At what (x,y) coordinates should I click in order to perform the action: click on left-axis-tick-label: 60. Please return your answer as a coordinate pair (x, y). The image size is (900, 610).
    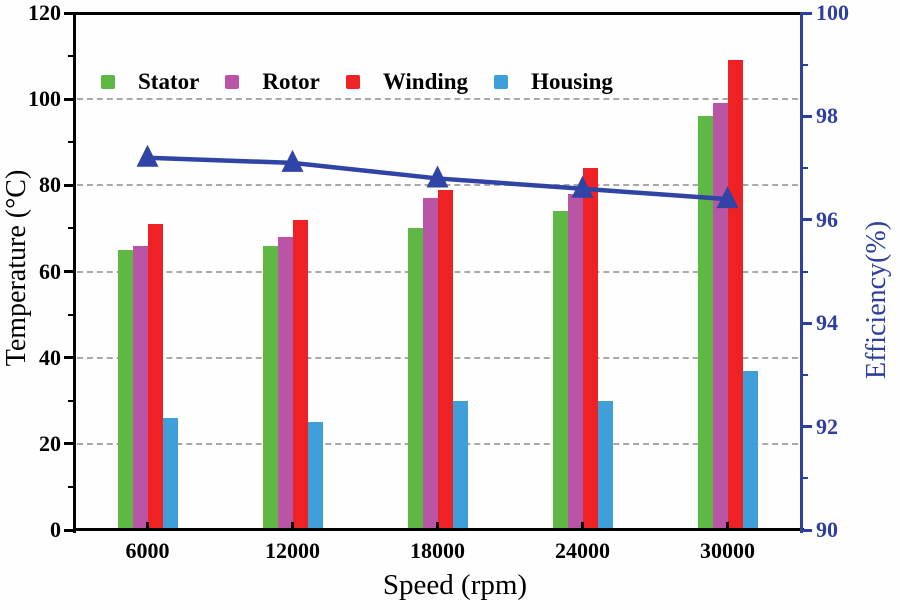
    Looking at the image, I should click on (50, 271).